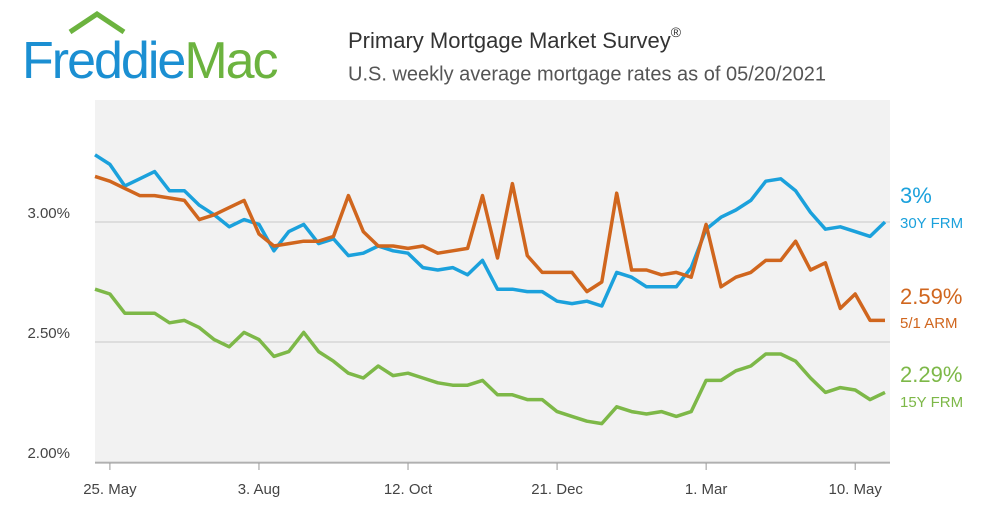 This screenshot has width=1000, height=525. Describe the element at coordinates (408, 489) in the screenshot. I see `x-tick-label: 12. Oct` at that location.